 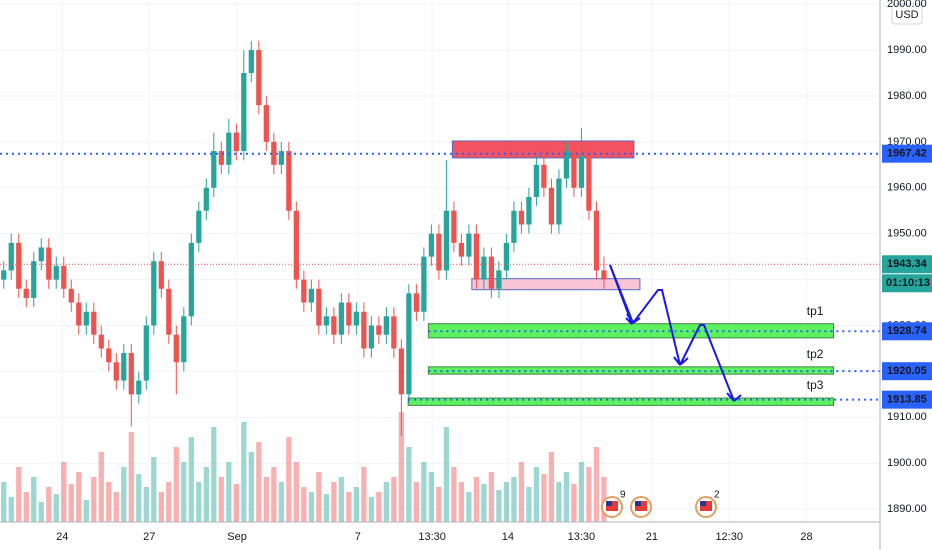 What do you see at coordinates (717, 495) in the screenshot?
I see `event-badge: 2` at bounding box center [717, 495].